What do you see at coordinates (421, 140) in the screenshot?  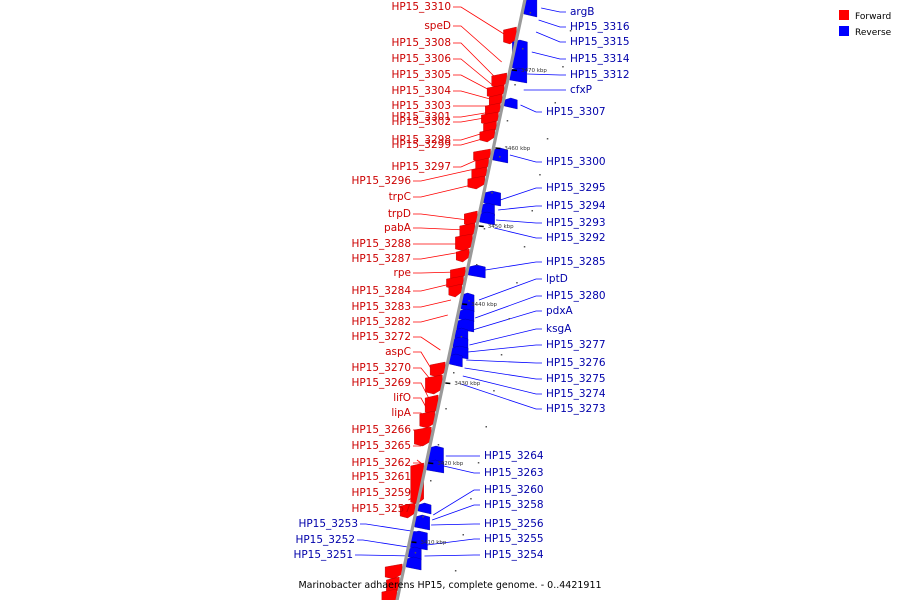 I see `forward-gene-label: HP15_3298` at bounding box center [421, 140].